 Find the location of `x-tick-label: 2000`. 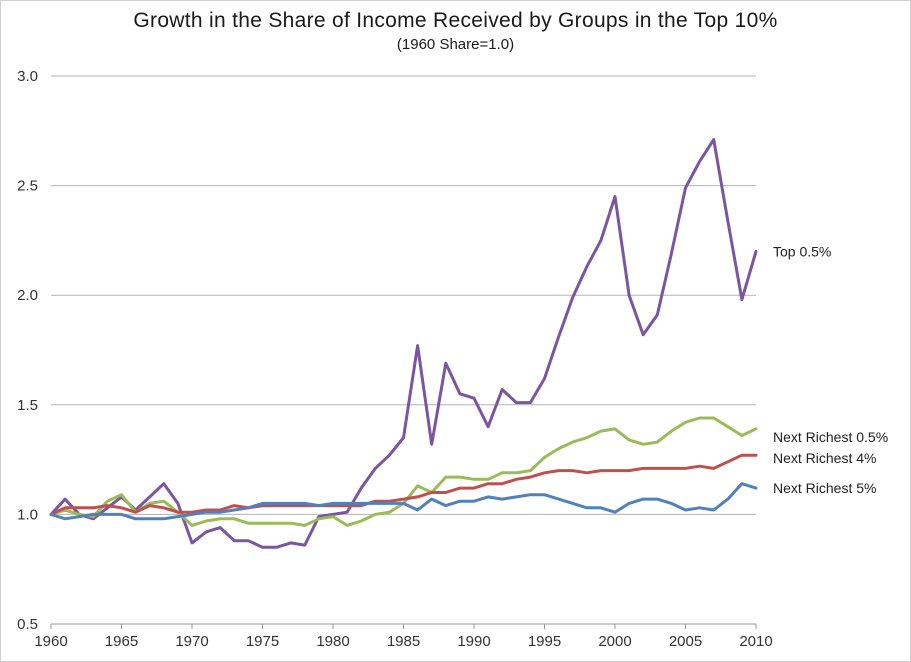

x-tick-label: 2000 is located at coordinates (614, 641).